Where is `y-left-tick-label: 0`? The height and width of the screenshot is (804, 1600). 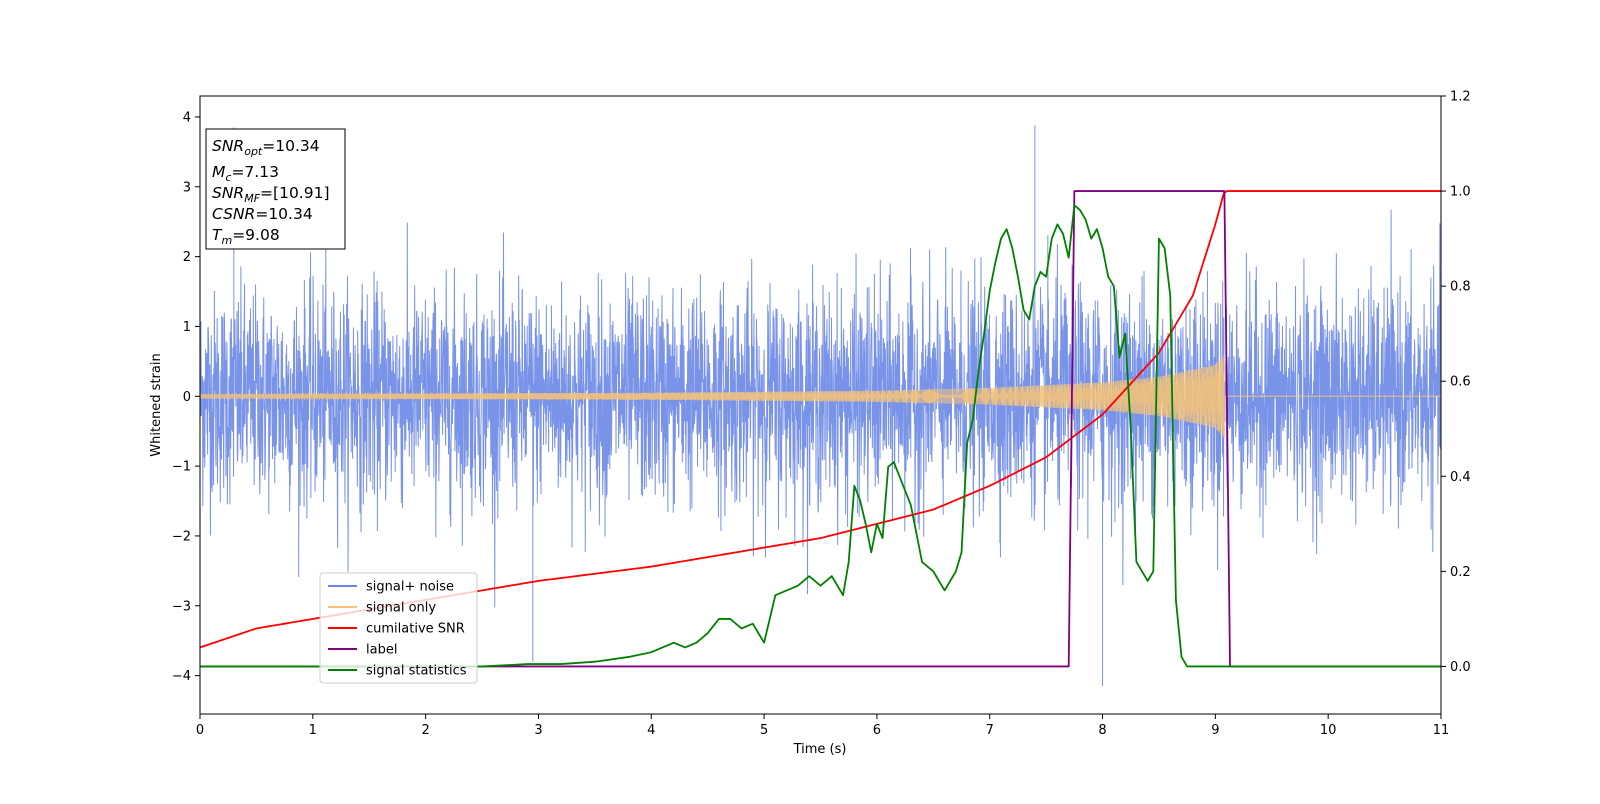
y-left-tick-label: 0 is located at coordinates (187, 397).